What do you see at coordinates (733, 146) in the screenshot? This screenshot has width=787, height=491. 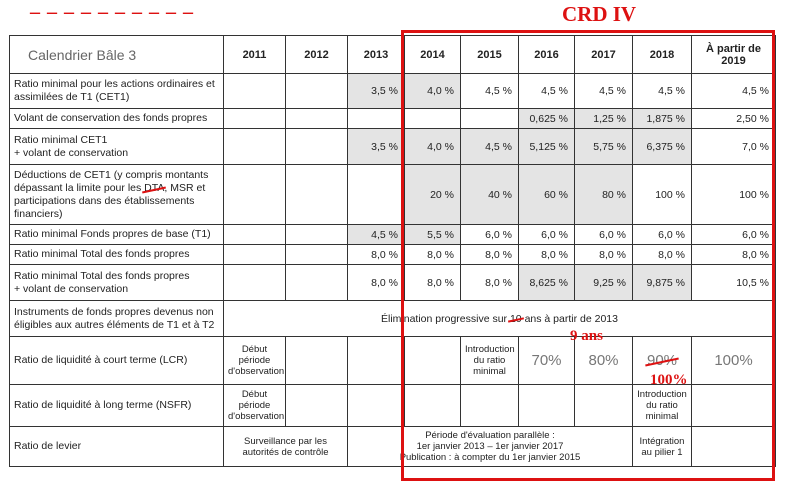 I see `cell-value: 7,0 %` at bounding box center [733, 146].